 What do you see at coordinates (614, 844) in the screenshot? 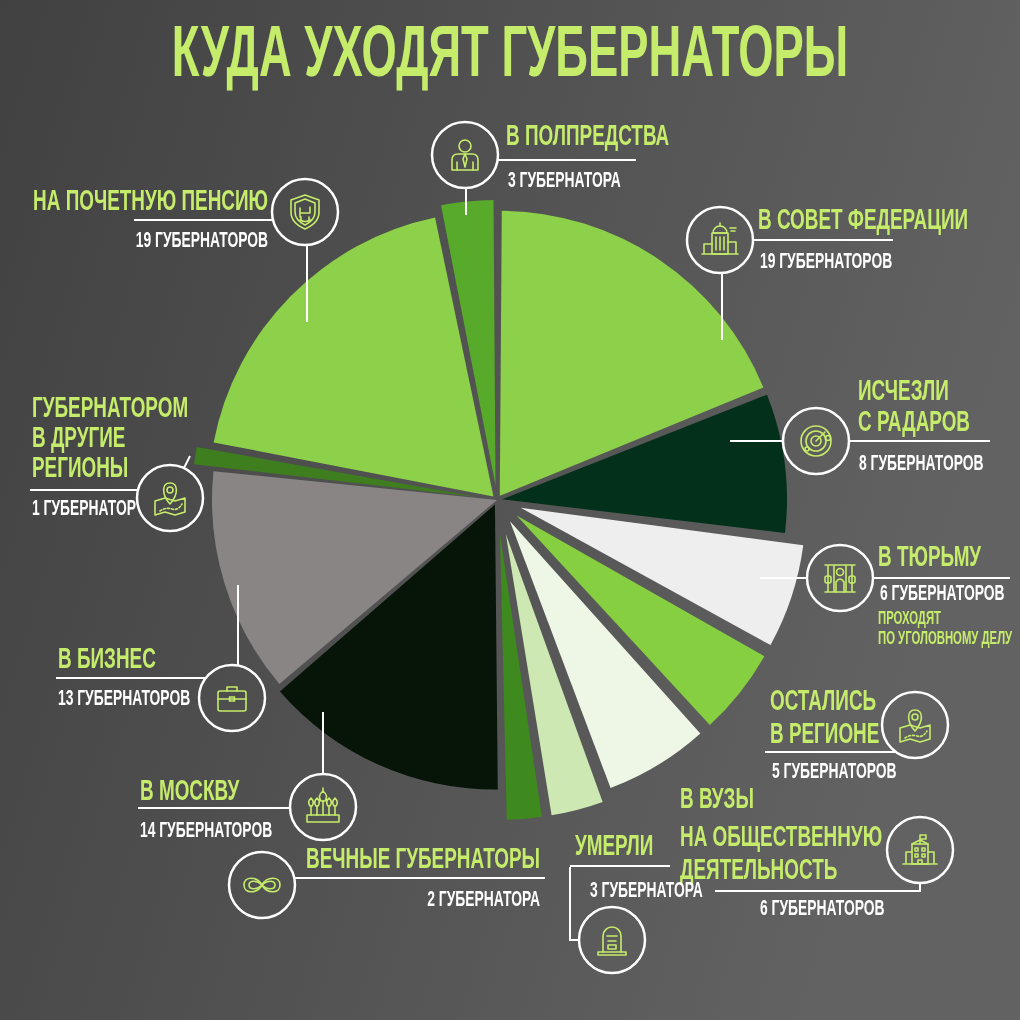
I see `slice-label: УМЕРЛИ` at bounding box center [614, 844].